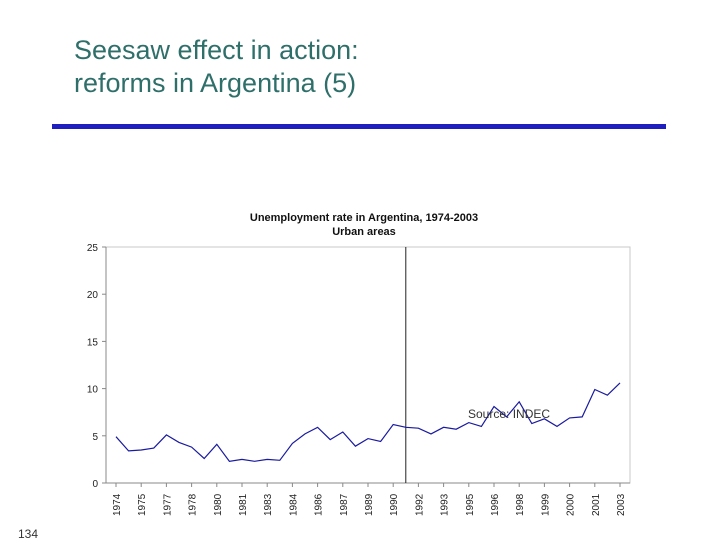  Describe the element at coordinates (445, 504) in the screenshot. I see `x-tick-label: 1993` at that location.